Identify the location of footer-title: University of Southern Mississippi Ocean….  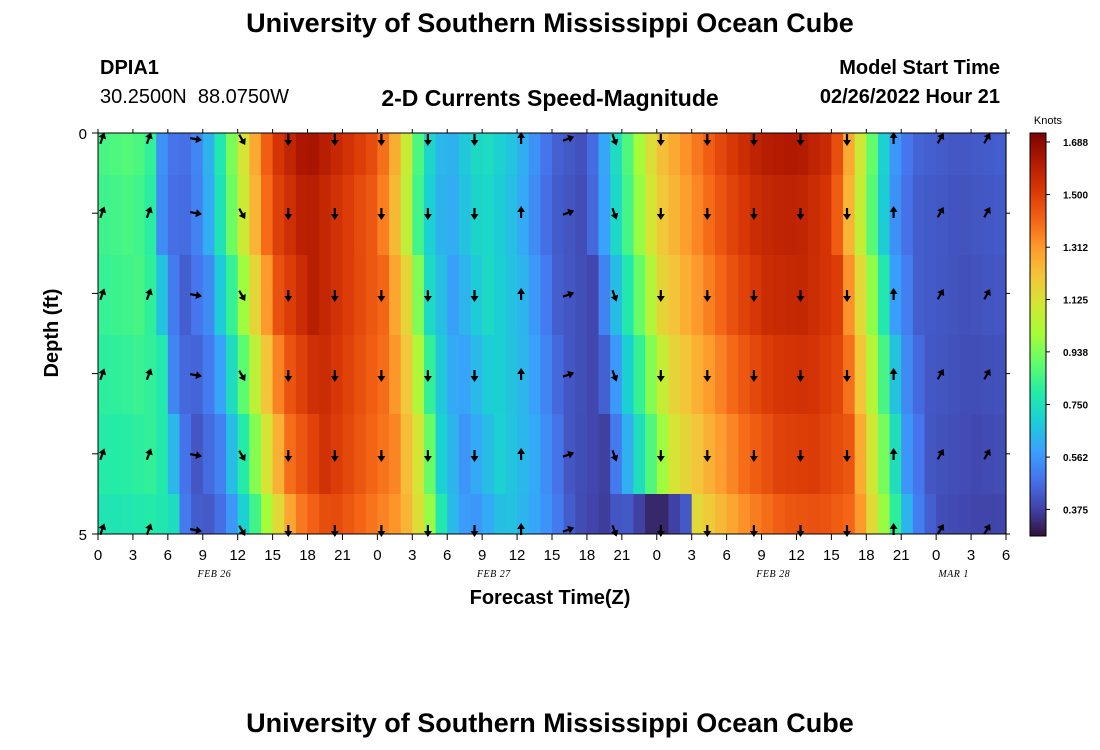
(550, 723).